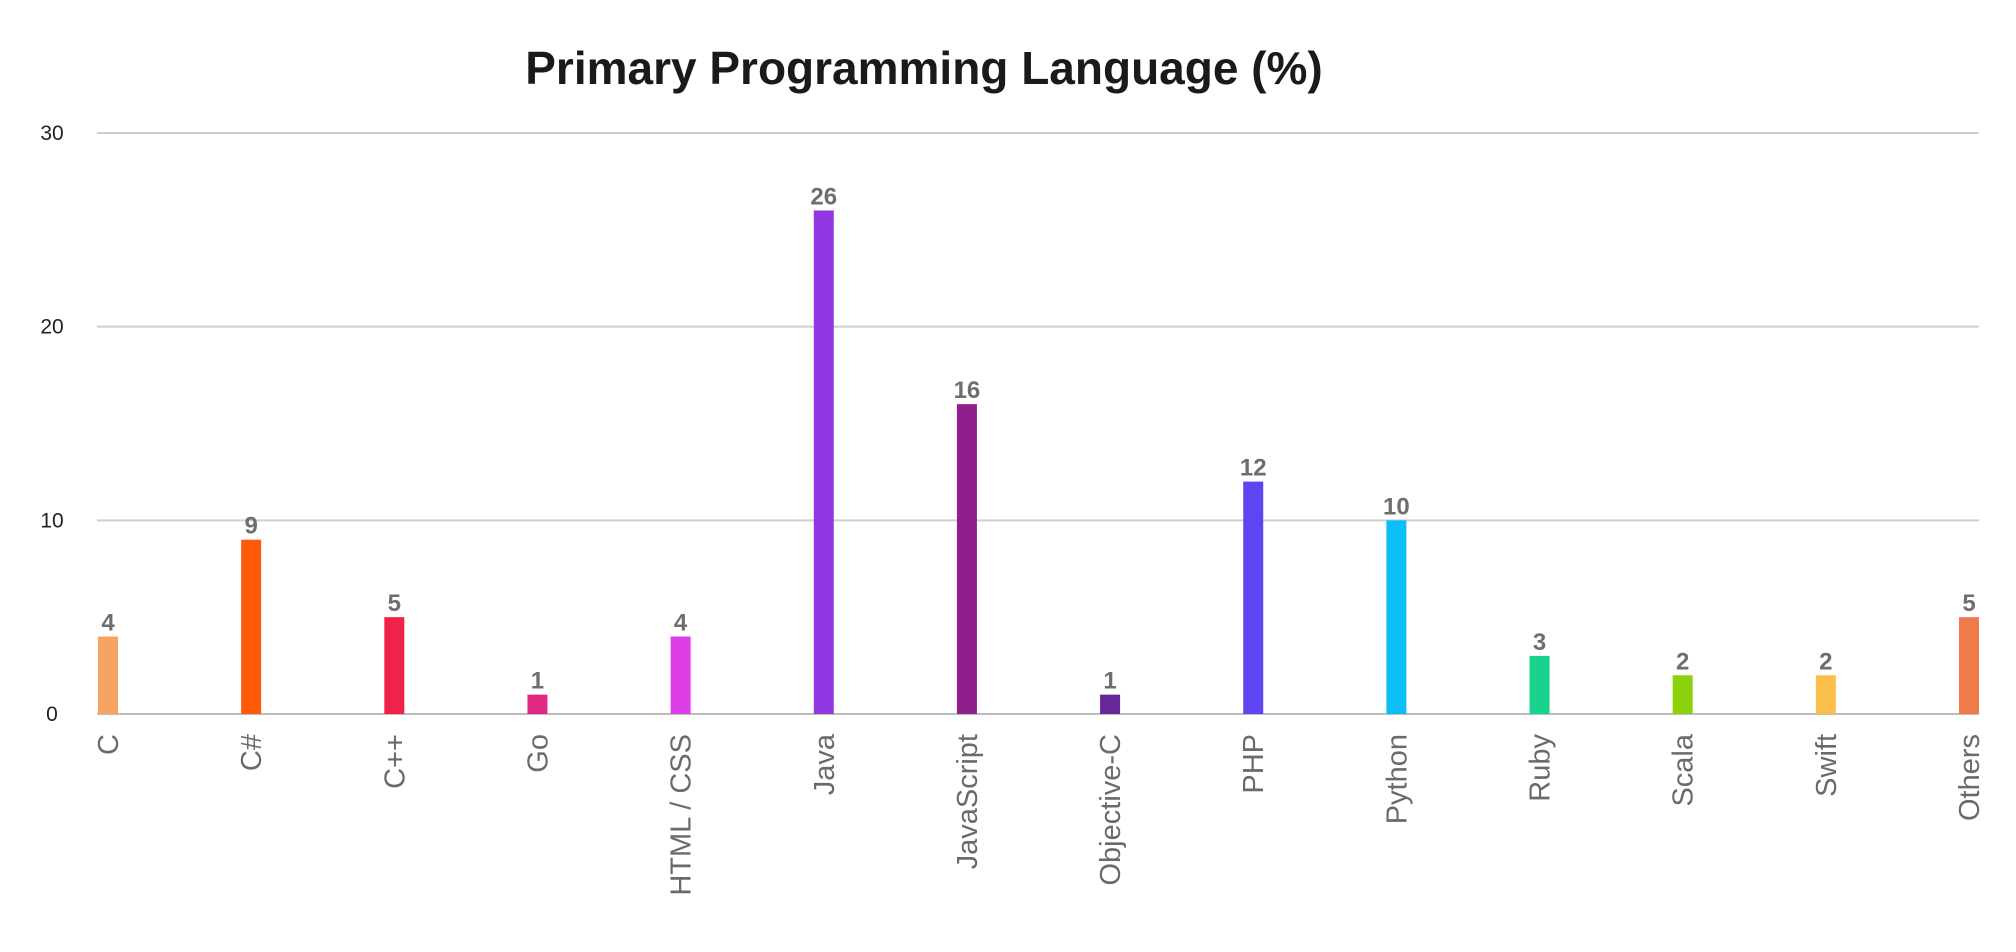 The height and width of the screenshot is (952, 2016). Describe the element at coordinates (823, 196) in the screenshot. I see `data-label: 26` at that location.